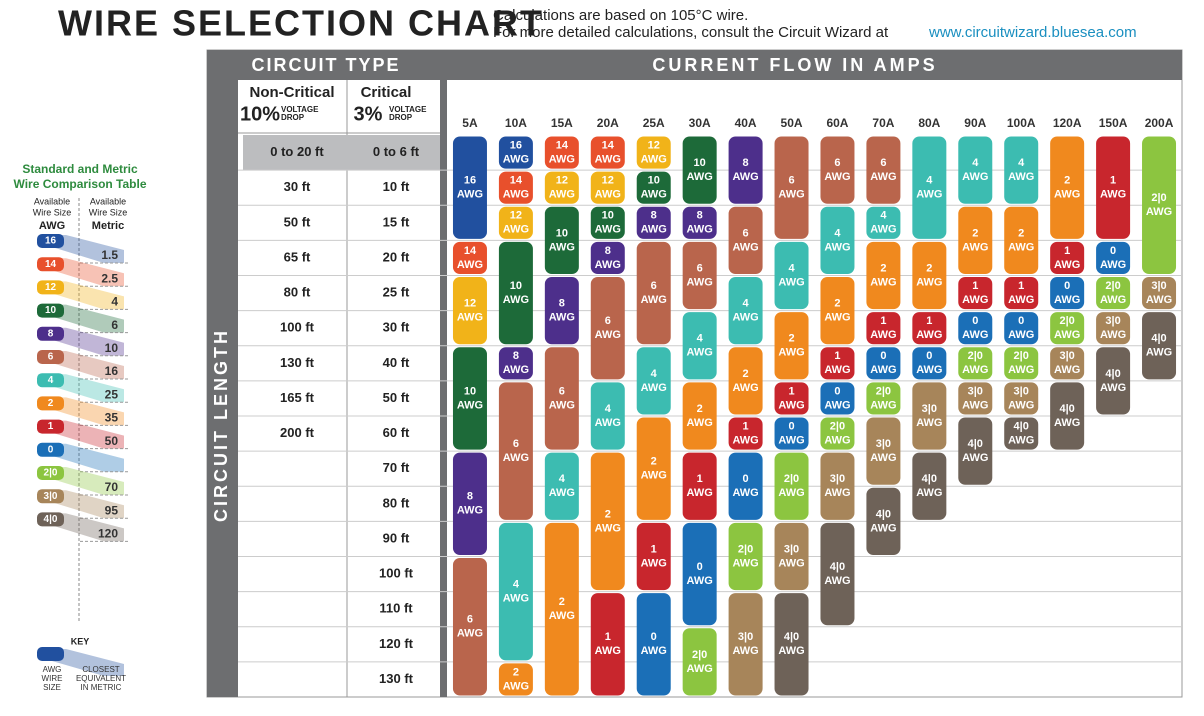  Describe the element at coordinates (975, 123) in the screenshot. I see `amps-header: 90A` at that location.